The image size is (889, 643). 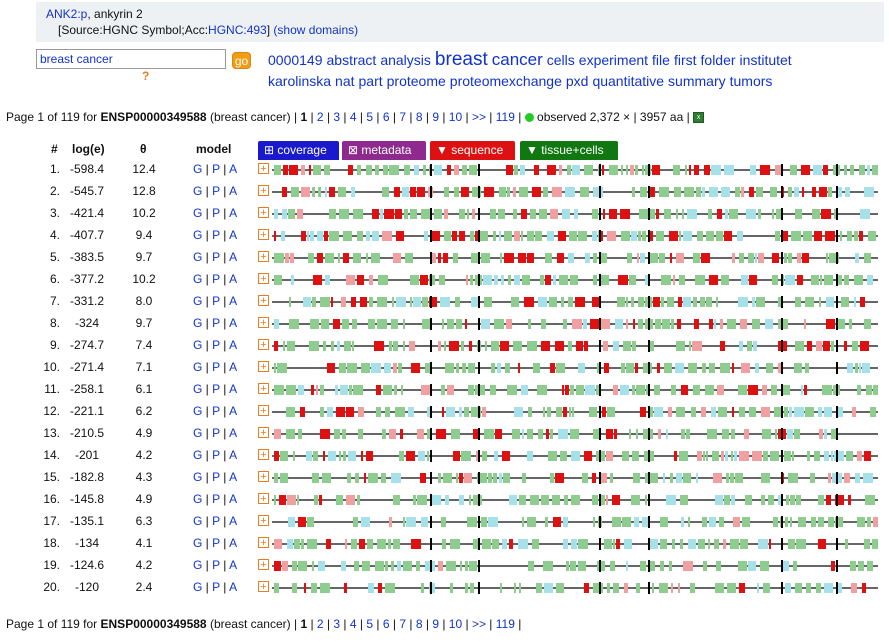 What do you see at coordinates (386, 117) in the screenshot?
I see `page-link: 6` at bounding box center [386, 117].